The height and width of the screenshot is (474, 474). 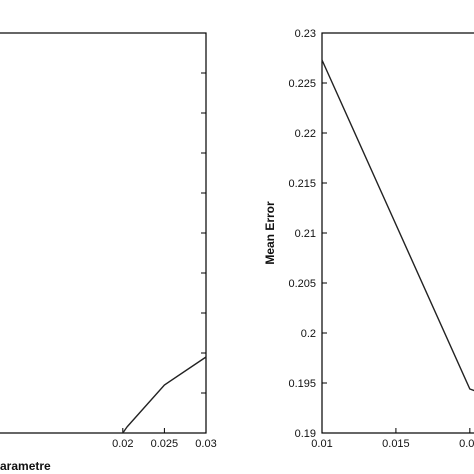 What do you see at coordinates (164, 395) in the screenshot?
I see `left-data-line` at bounding box center [164, 395].